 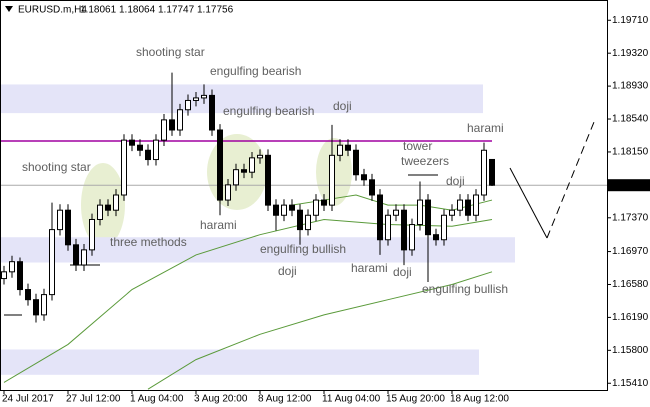 I want to click on y-tick-label: 1.19320, so click(x=630, y=53).